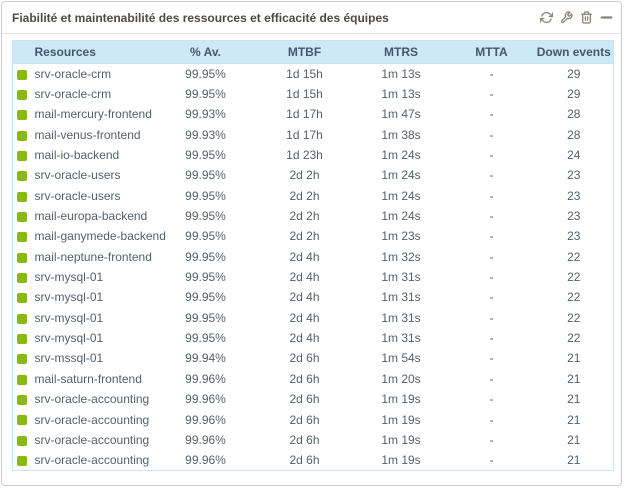 The height and width of the screenshot is (493, 625). What do you see at coordinates (401, 317) in the screenshot?
I see `mtrs-cell: 1m 31s` at bounding box center [401, 317].